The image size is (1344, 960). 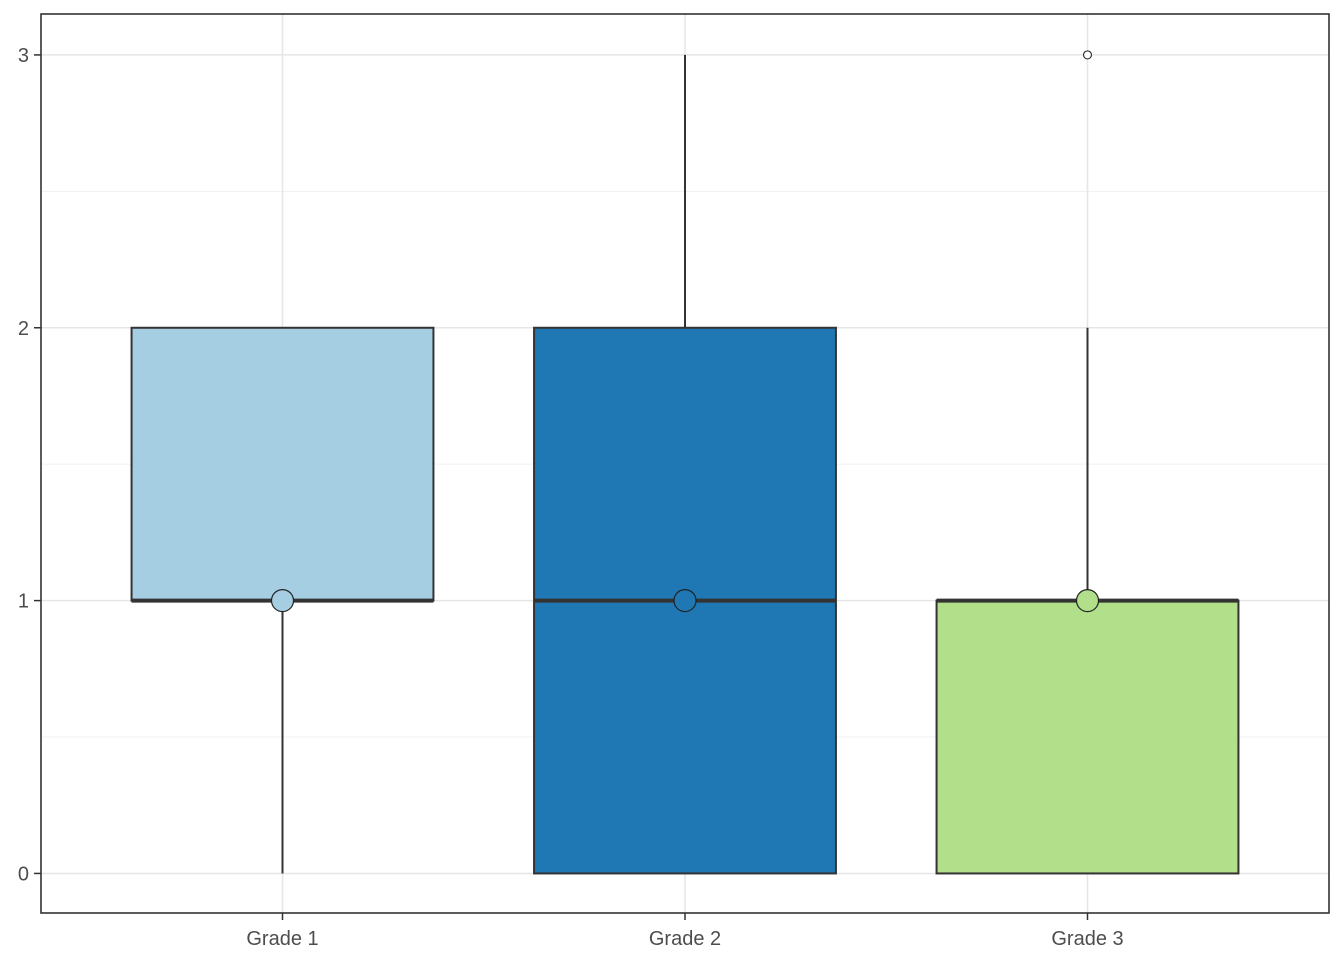 What do you see at coordinates (685, 939) in the screenshot?
I see `x-tick-label: Grade 2` at bounding box center [685, 939].